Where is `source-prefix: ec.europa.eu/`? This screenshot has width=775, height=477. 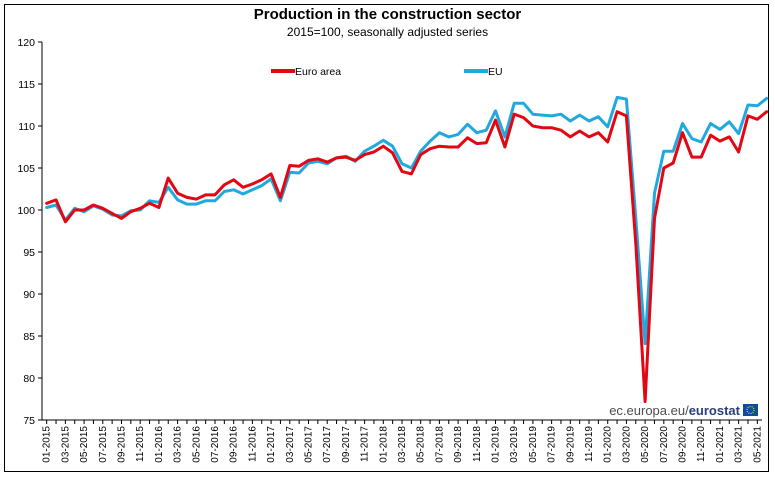 source-prefix: ec.europa.eu/ is located at coordinates (649, 410).